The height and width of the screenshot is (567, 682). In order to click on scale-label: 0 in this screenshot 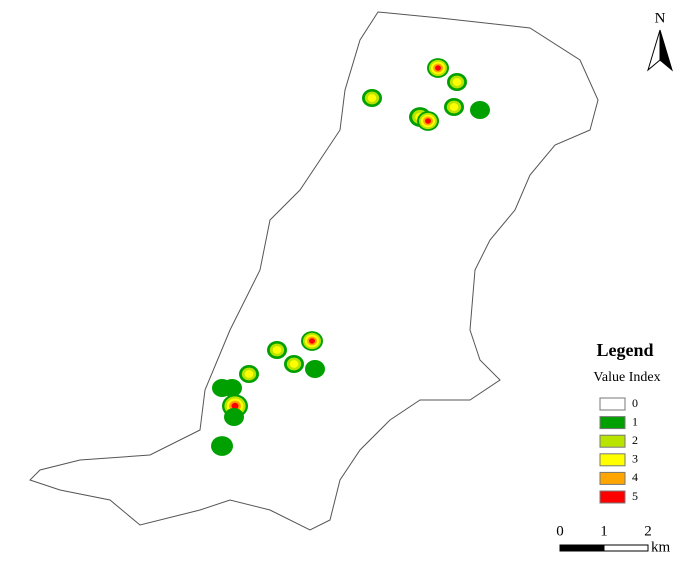, I will do `click(560, 531)`.